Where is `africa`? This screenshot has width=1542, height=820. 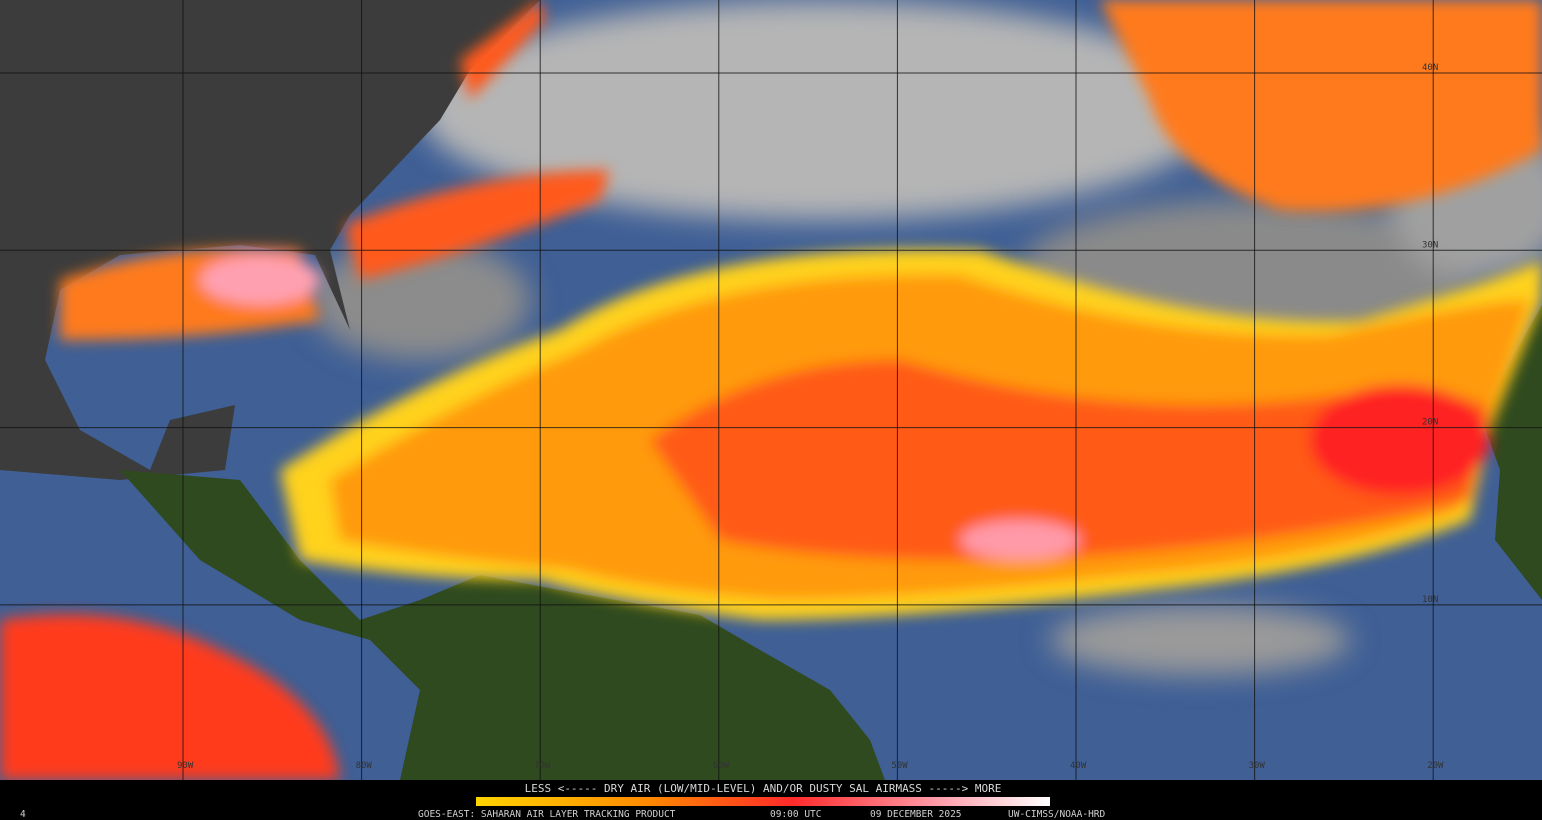
africa is located at coordinates (1512, 452).